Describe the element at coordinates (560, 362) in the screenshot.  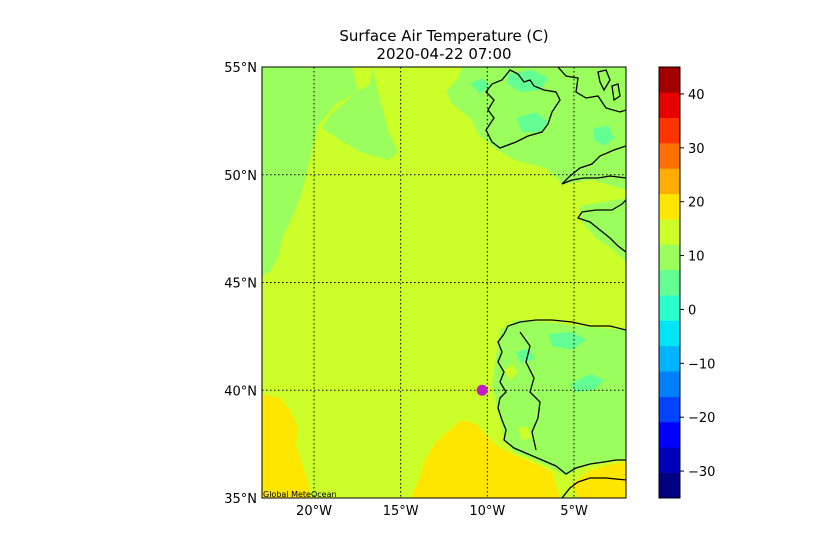
I see `cool-patch-iberia` at that location.